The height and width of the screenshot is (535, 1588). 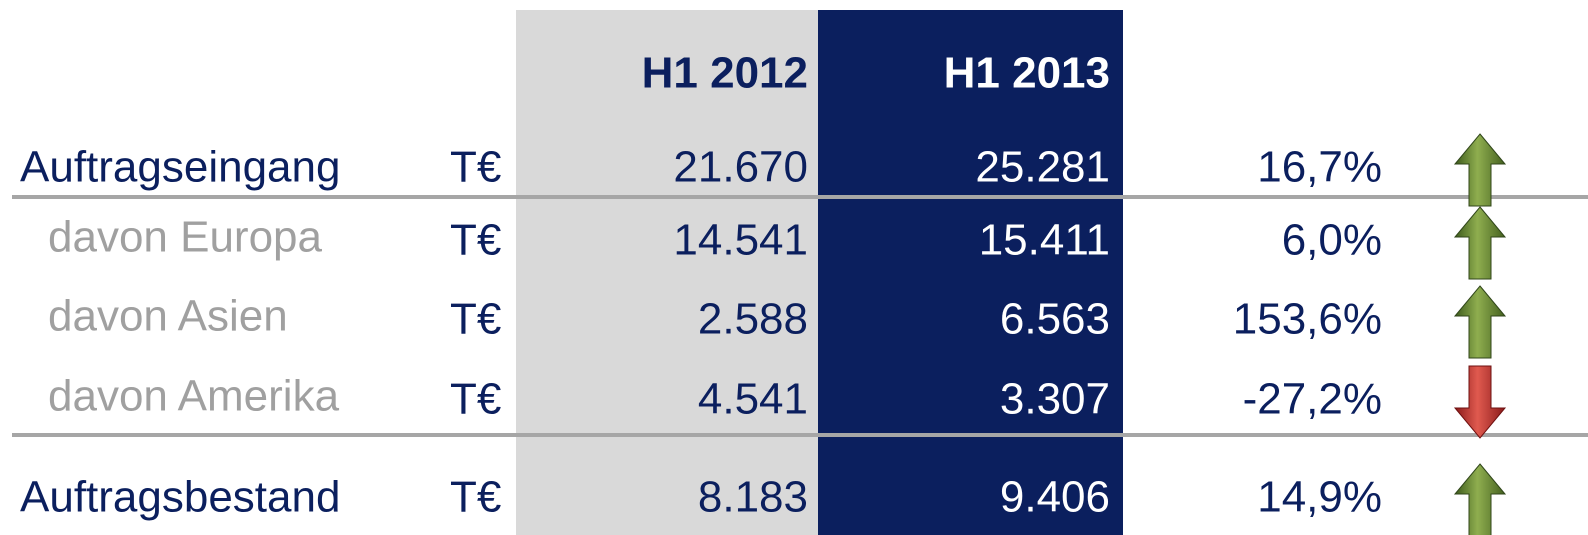 What do you see at coordinates (1307, 319) in the screenshot?
I see `change: 153,6%` at bounding box center [1307, 319].